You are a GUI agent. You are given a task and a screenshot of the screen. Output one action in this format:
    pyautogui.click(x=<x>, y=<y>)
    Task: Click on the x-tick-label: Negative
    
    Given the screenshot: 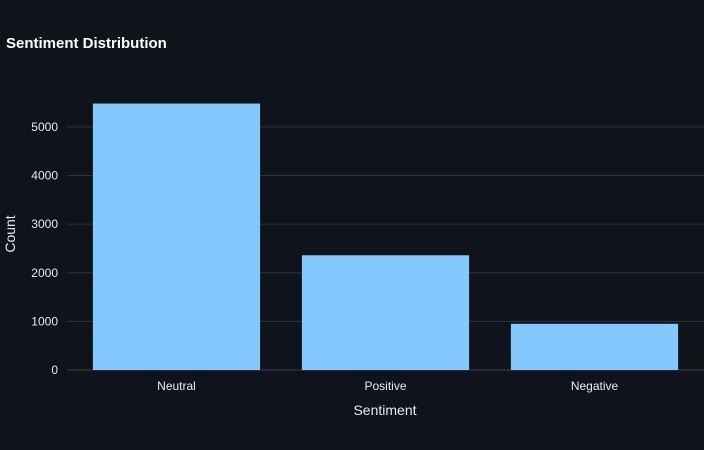 What is the action you would take?
    pyautogui.click(x=595, y=386)
    